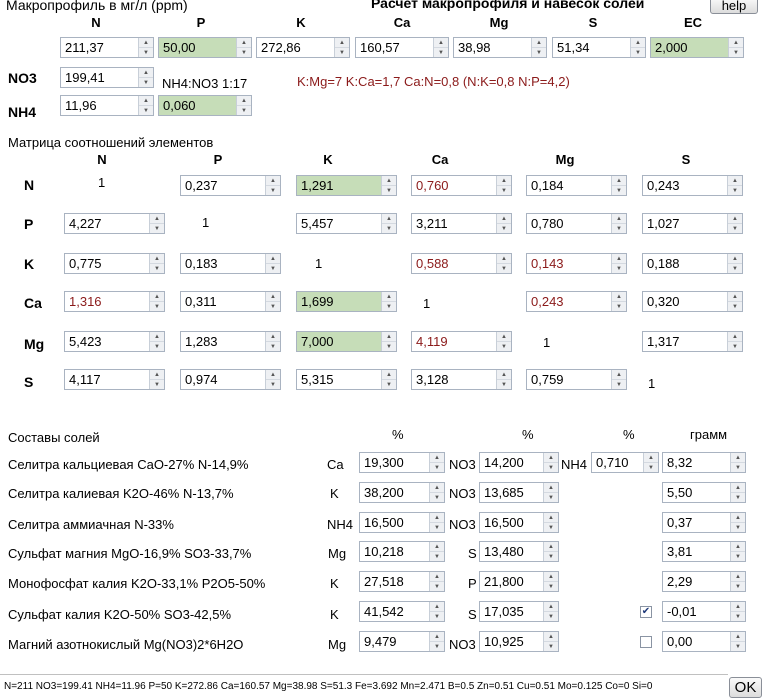  What do you see at coordinates (576, 379) in the screenshot?
I see `matrix-s-mg: 0,759 ▲ ▼` at bounding box center [576, 379].